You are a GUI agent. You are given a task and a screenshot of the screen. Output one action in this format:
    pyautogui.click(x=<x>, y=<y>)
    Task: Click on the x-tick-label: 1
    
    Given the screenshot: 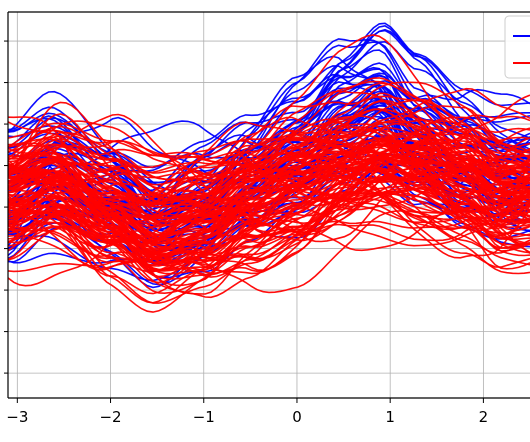 What is the action you would take?
    pyautogui.click(x=390, y=417)
    